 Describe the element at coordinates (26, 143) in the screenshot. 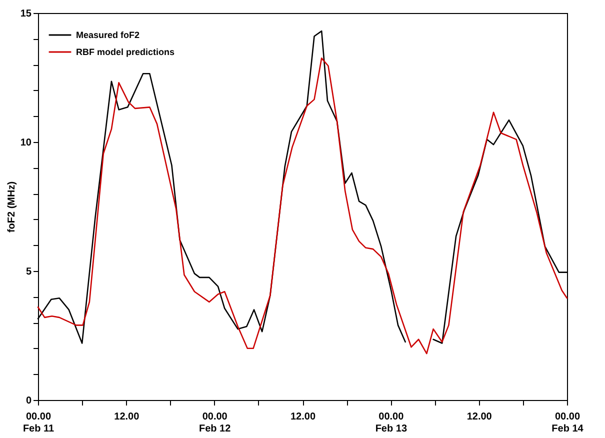

I see `y-tick-label: 10` at that location.